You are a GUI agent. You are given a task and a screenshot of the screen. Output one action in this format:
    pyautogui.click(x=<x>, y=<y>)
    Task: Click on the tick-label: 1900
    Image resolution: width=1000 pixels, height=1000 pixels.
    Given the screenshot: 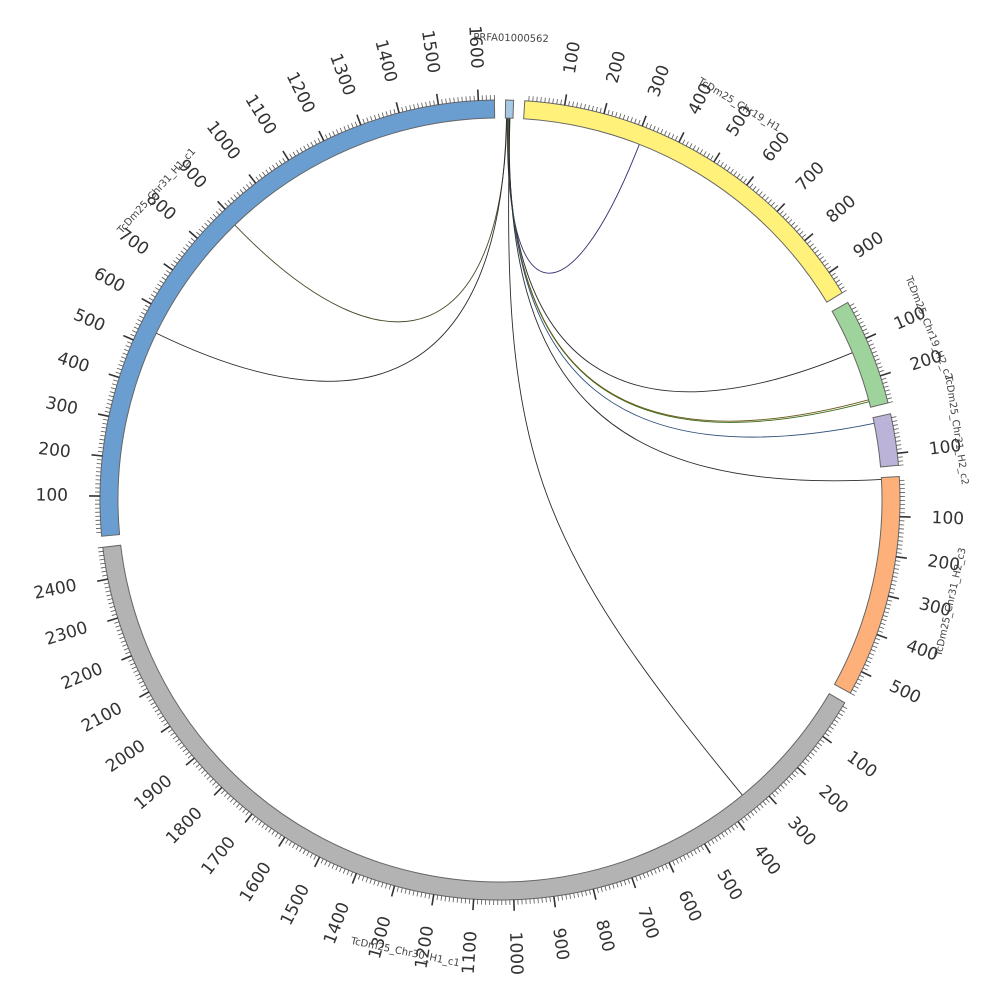 What is the action you would take?
    pyautogui.click(x=153, y=792)
    